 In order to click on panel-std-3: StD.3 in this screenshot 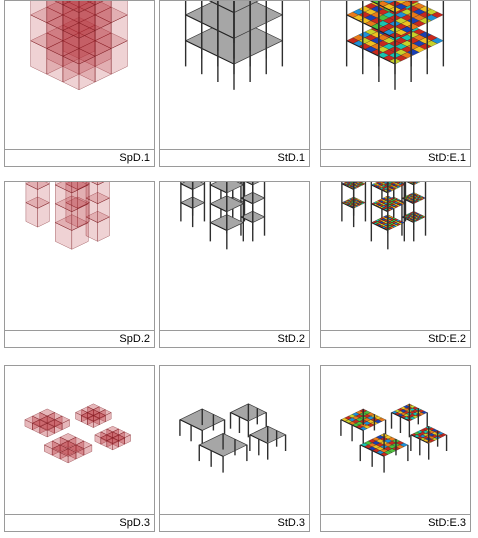, I will do `click(234, 448)`.